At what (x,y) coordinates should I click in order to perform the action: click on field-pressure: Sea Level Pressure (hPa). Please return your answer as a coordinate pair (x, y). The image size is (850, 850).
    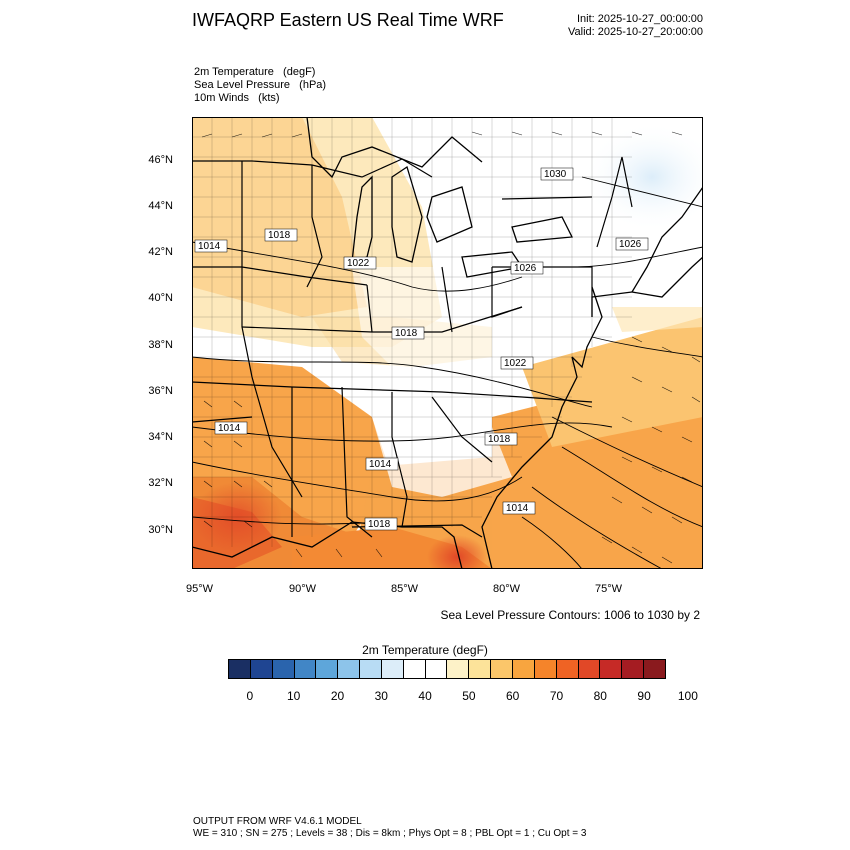
    Looking at the image, I should click on (260, 85).